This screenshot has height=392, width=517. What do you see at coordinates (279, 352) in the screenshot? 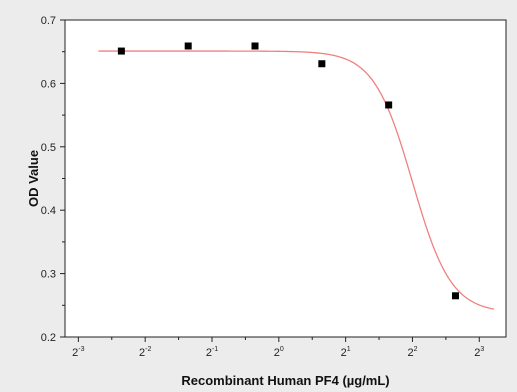
I see `x-tick-label: 20` at bounding box center [279, 352].